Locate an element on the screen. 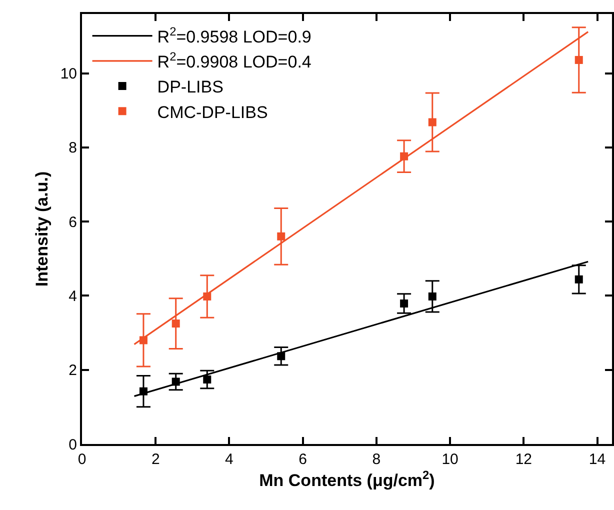 The height and width of the screenshot is (510, 614). y-tick-label: 6 is located at coordinates (72, 222).